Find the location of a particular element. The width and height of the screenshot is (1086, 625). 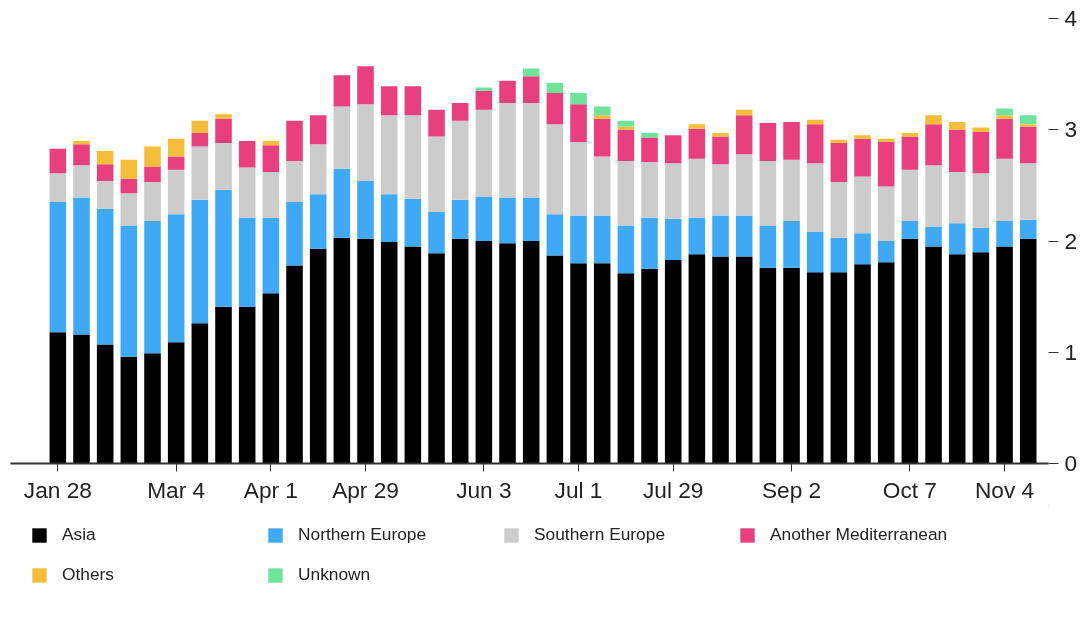

y-tick-label: 4 is located at coordinates (1071, 18).